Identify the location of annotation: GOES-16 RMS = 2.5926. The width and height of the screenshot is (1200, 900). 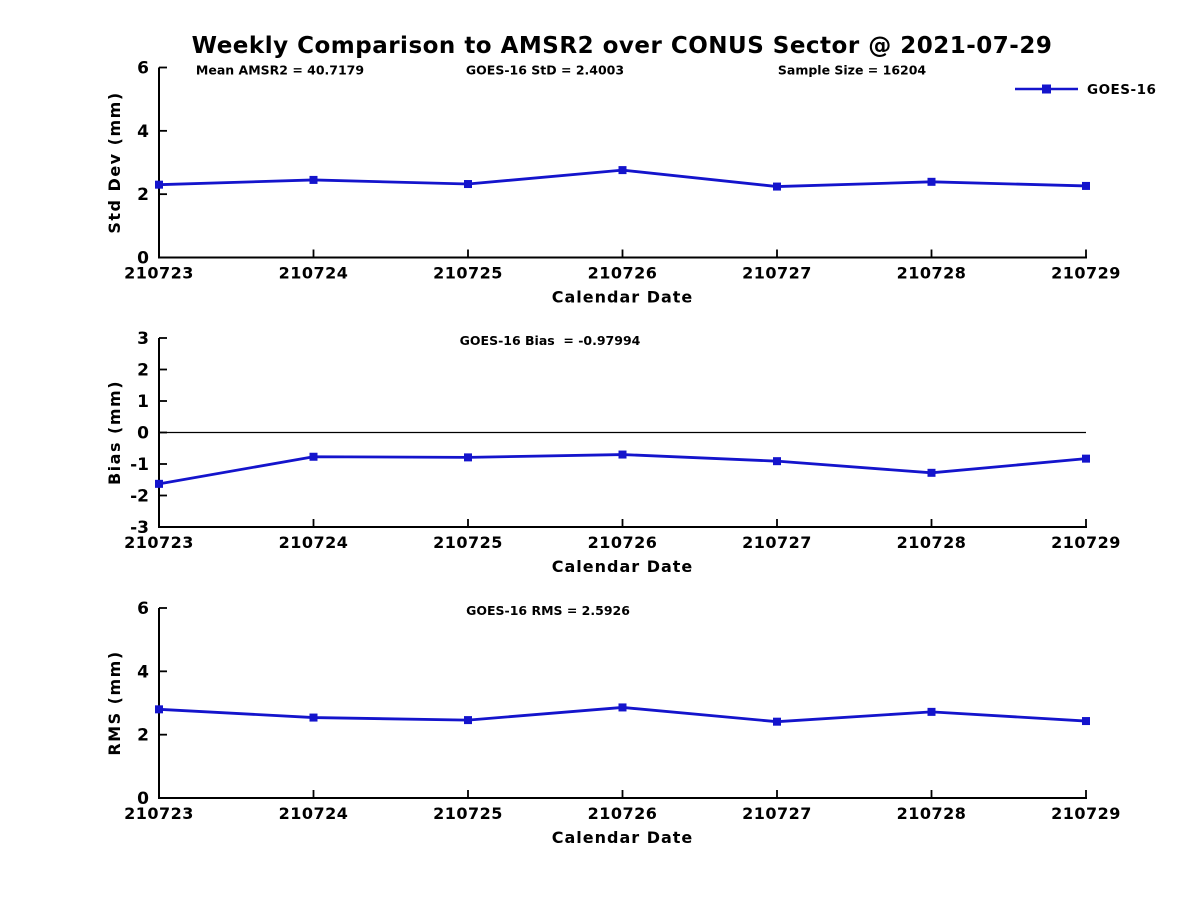
(548, 610).